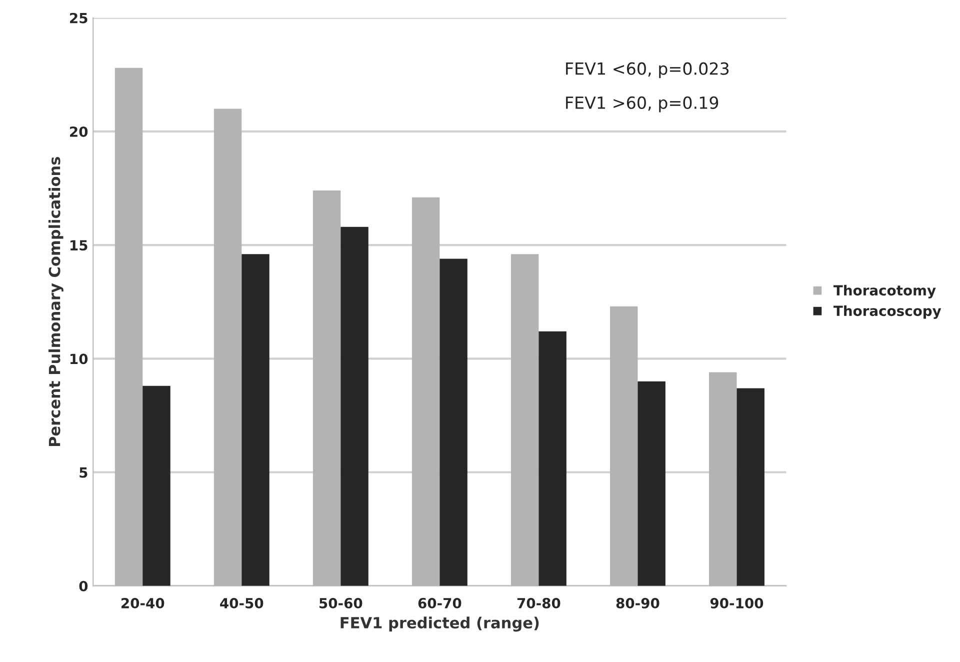 This screenshot has height=662, width=960. I want to click on y-tick-label: 5, so click(84, 472).